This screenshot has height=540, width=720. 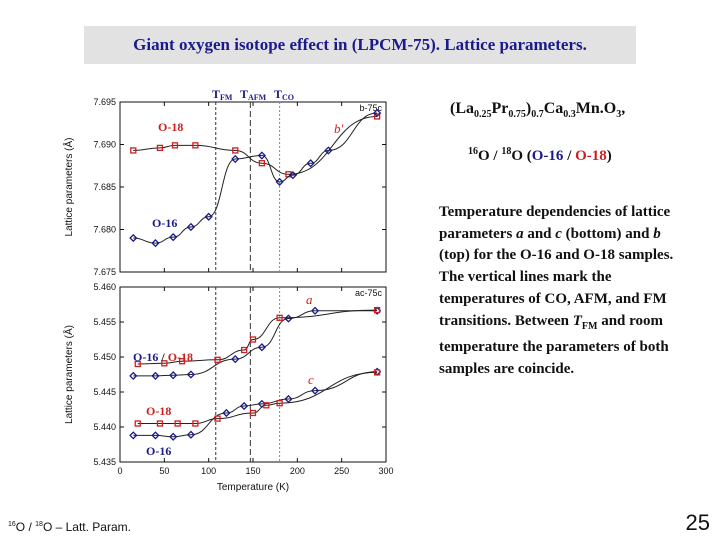 I want to click on page-number: 25, so click(x=697, y=522).